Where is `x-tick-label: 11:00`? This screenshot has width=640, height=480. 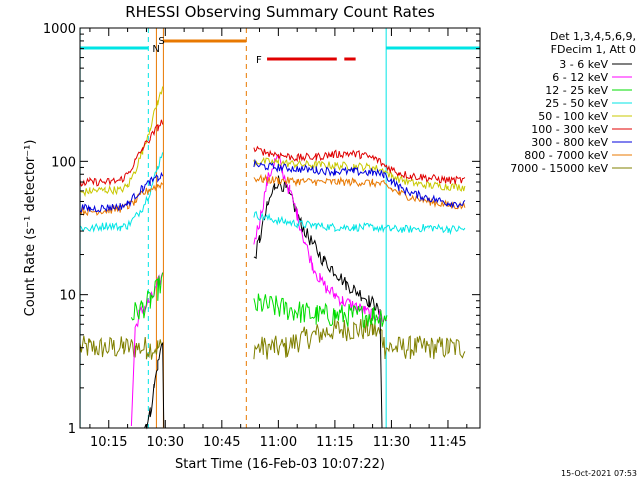 x-tick-label: 11:00 is located at coordinates (278, 442).